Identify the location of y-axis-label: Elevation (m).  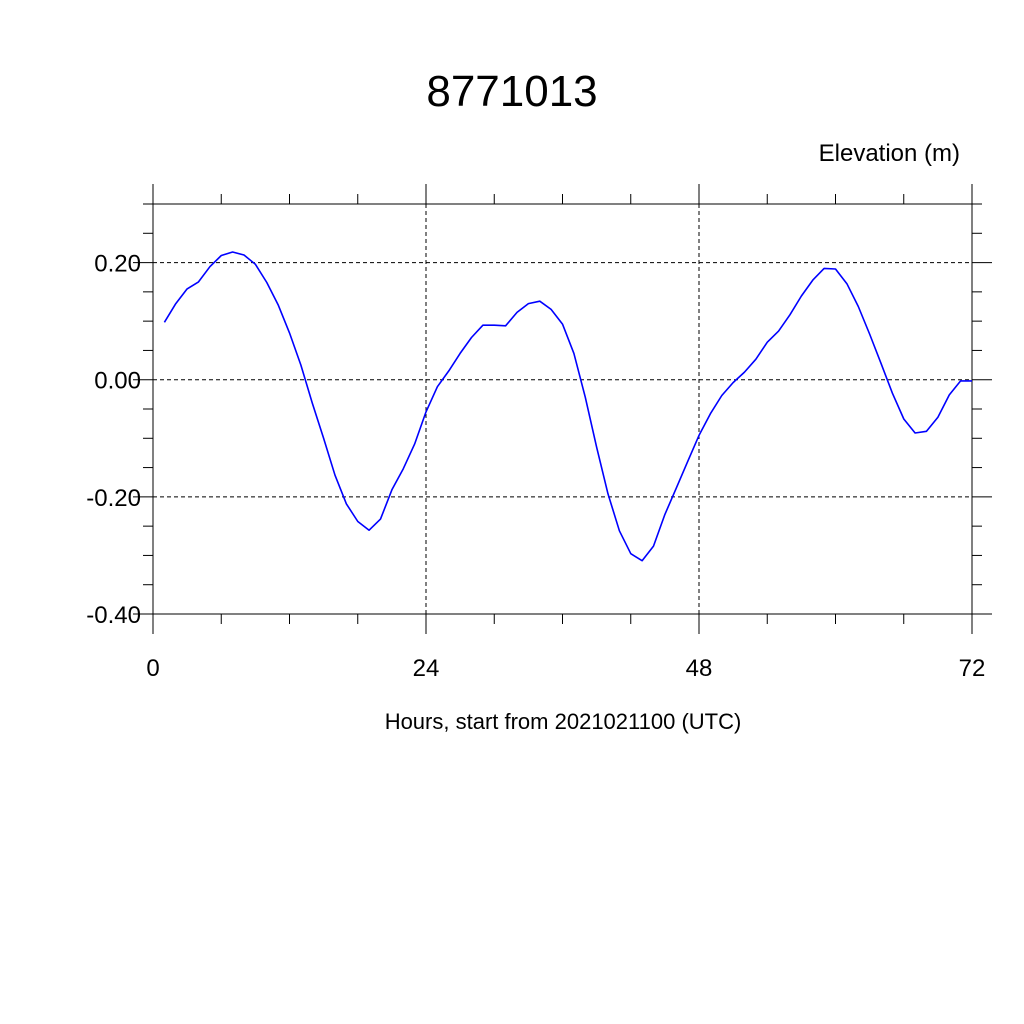
(889, 153).